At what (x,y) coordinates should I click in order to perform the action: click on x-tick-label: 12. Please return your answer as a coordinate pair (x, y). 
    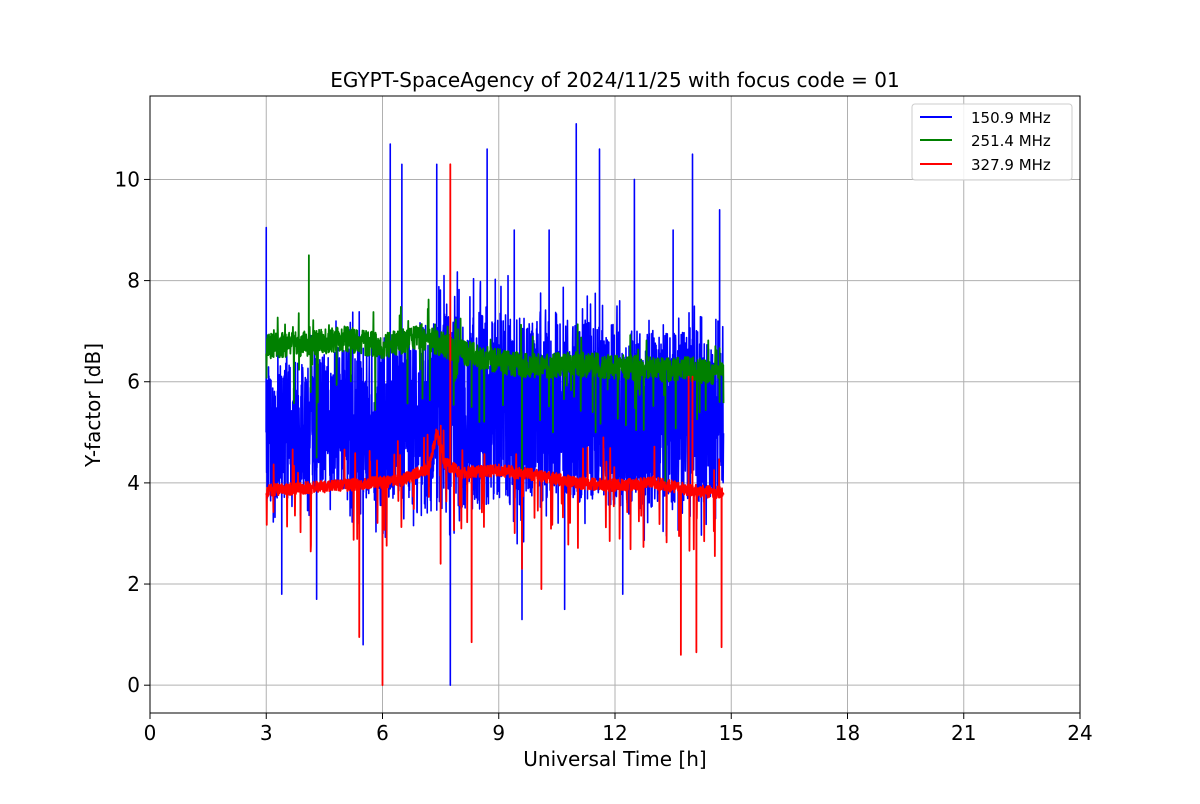
    Looking at the image, I should click on (614, 733).